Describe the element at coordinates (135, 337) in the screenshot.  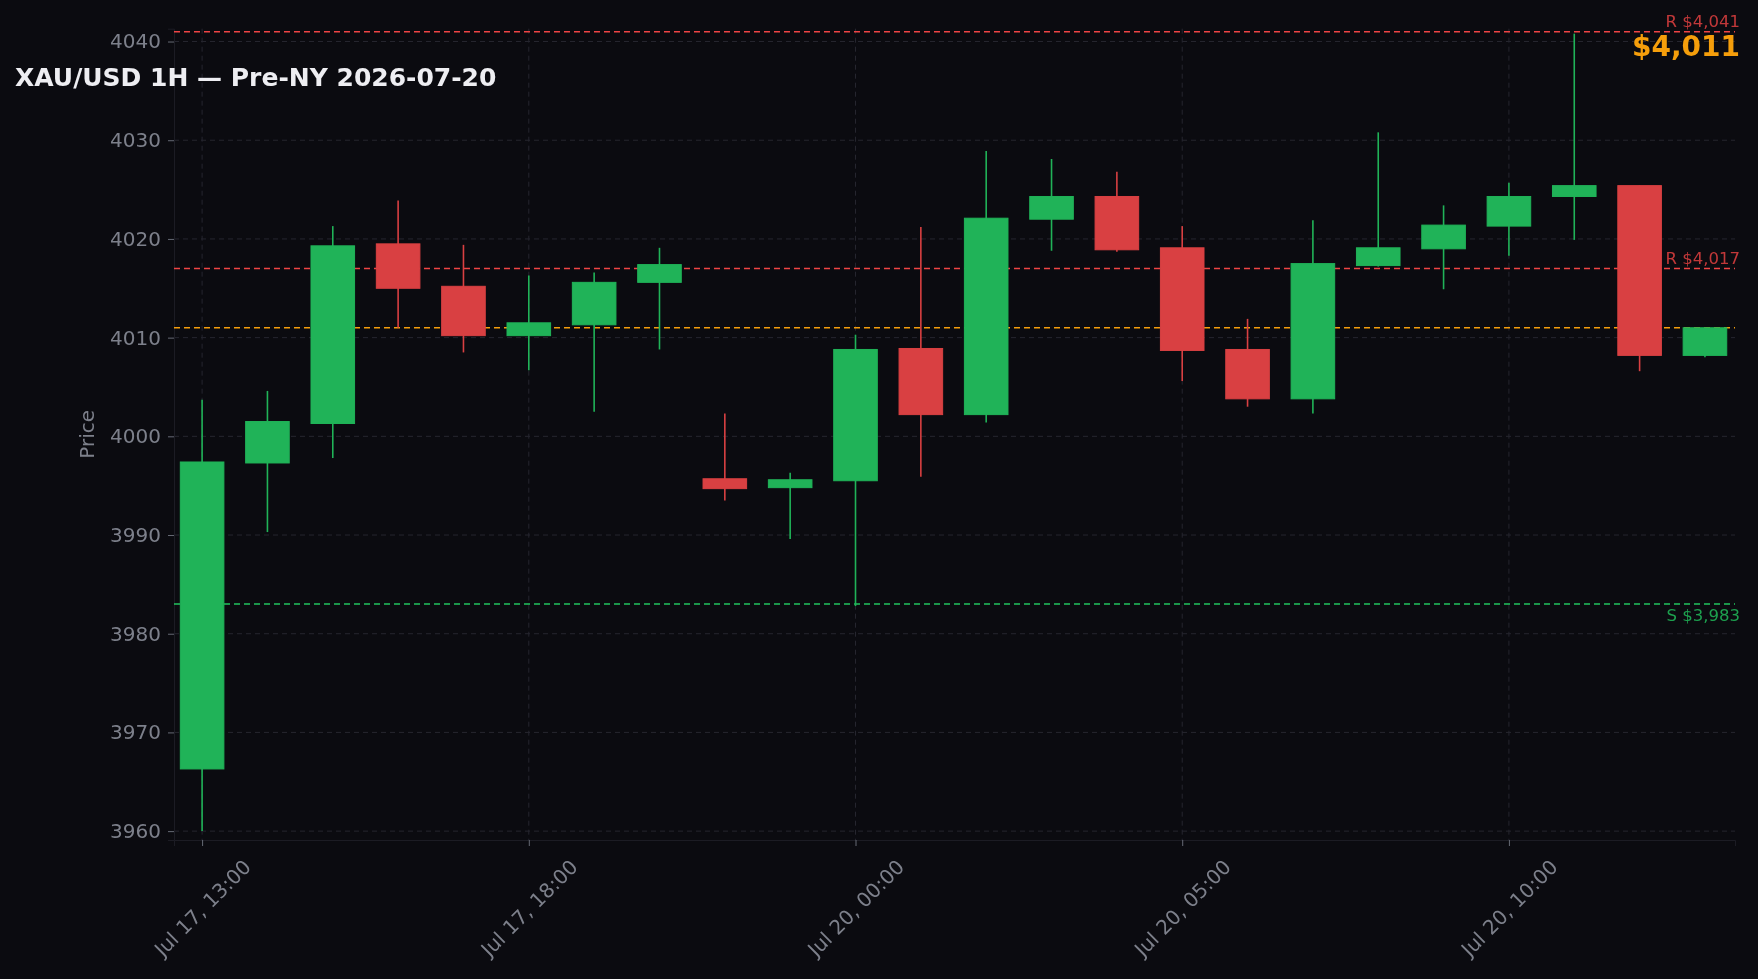
I see `y-tick-label: 4010` at that location.